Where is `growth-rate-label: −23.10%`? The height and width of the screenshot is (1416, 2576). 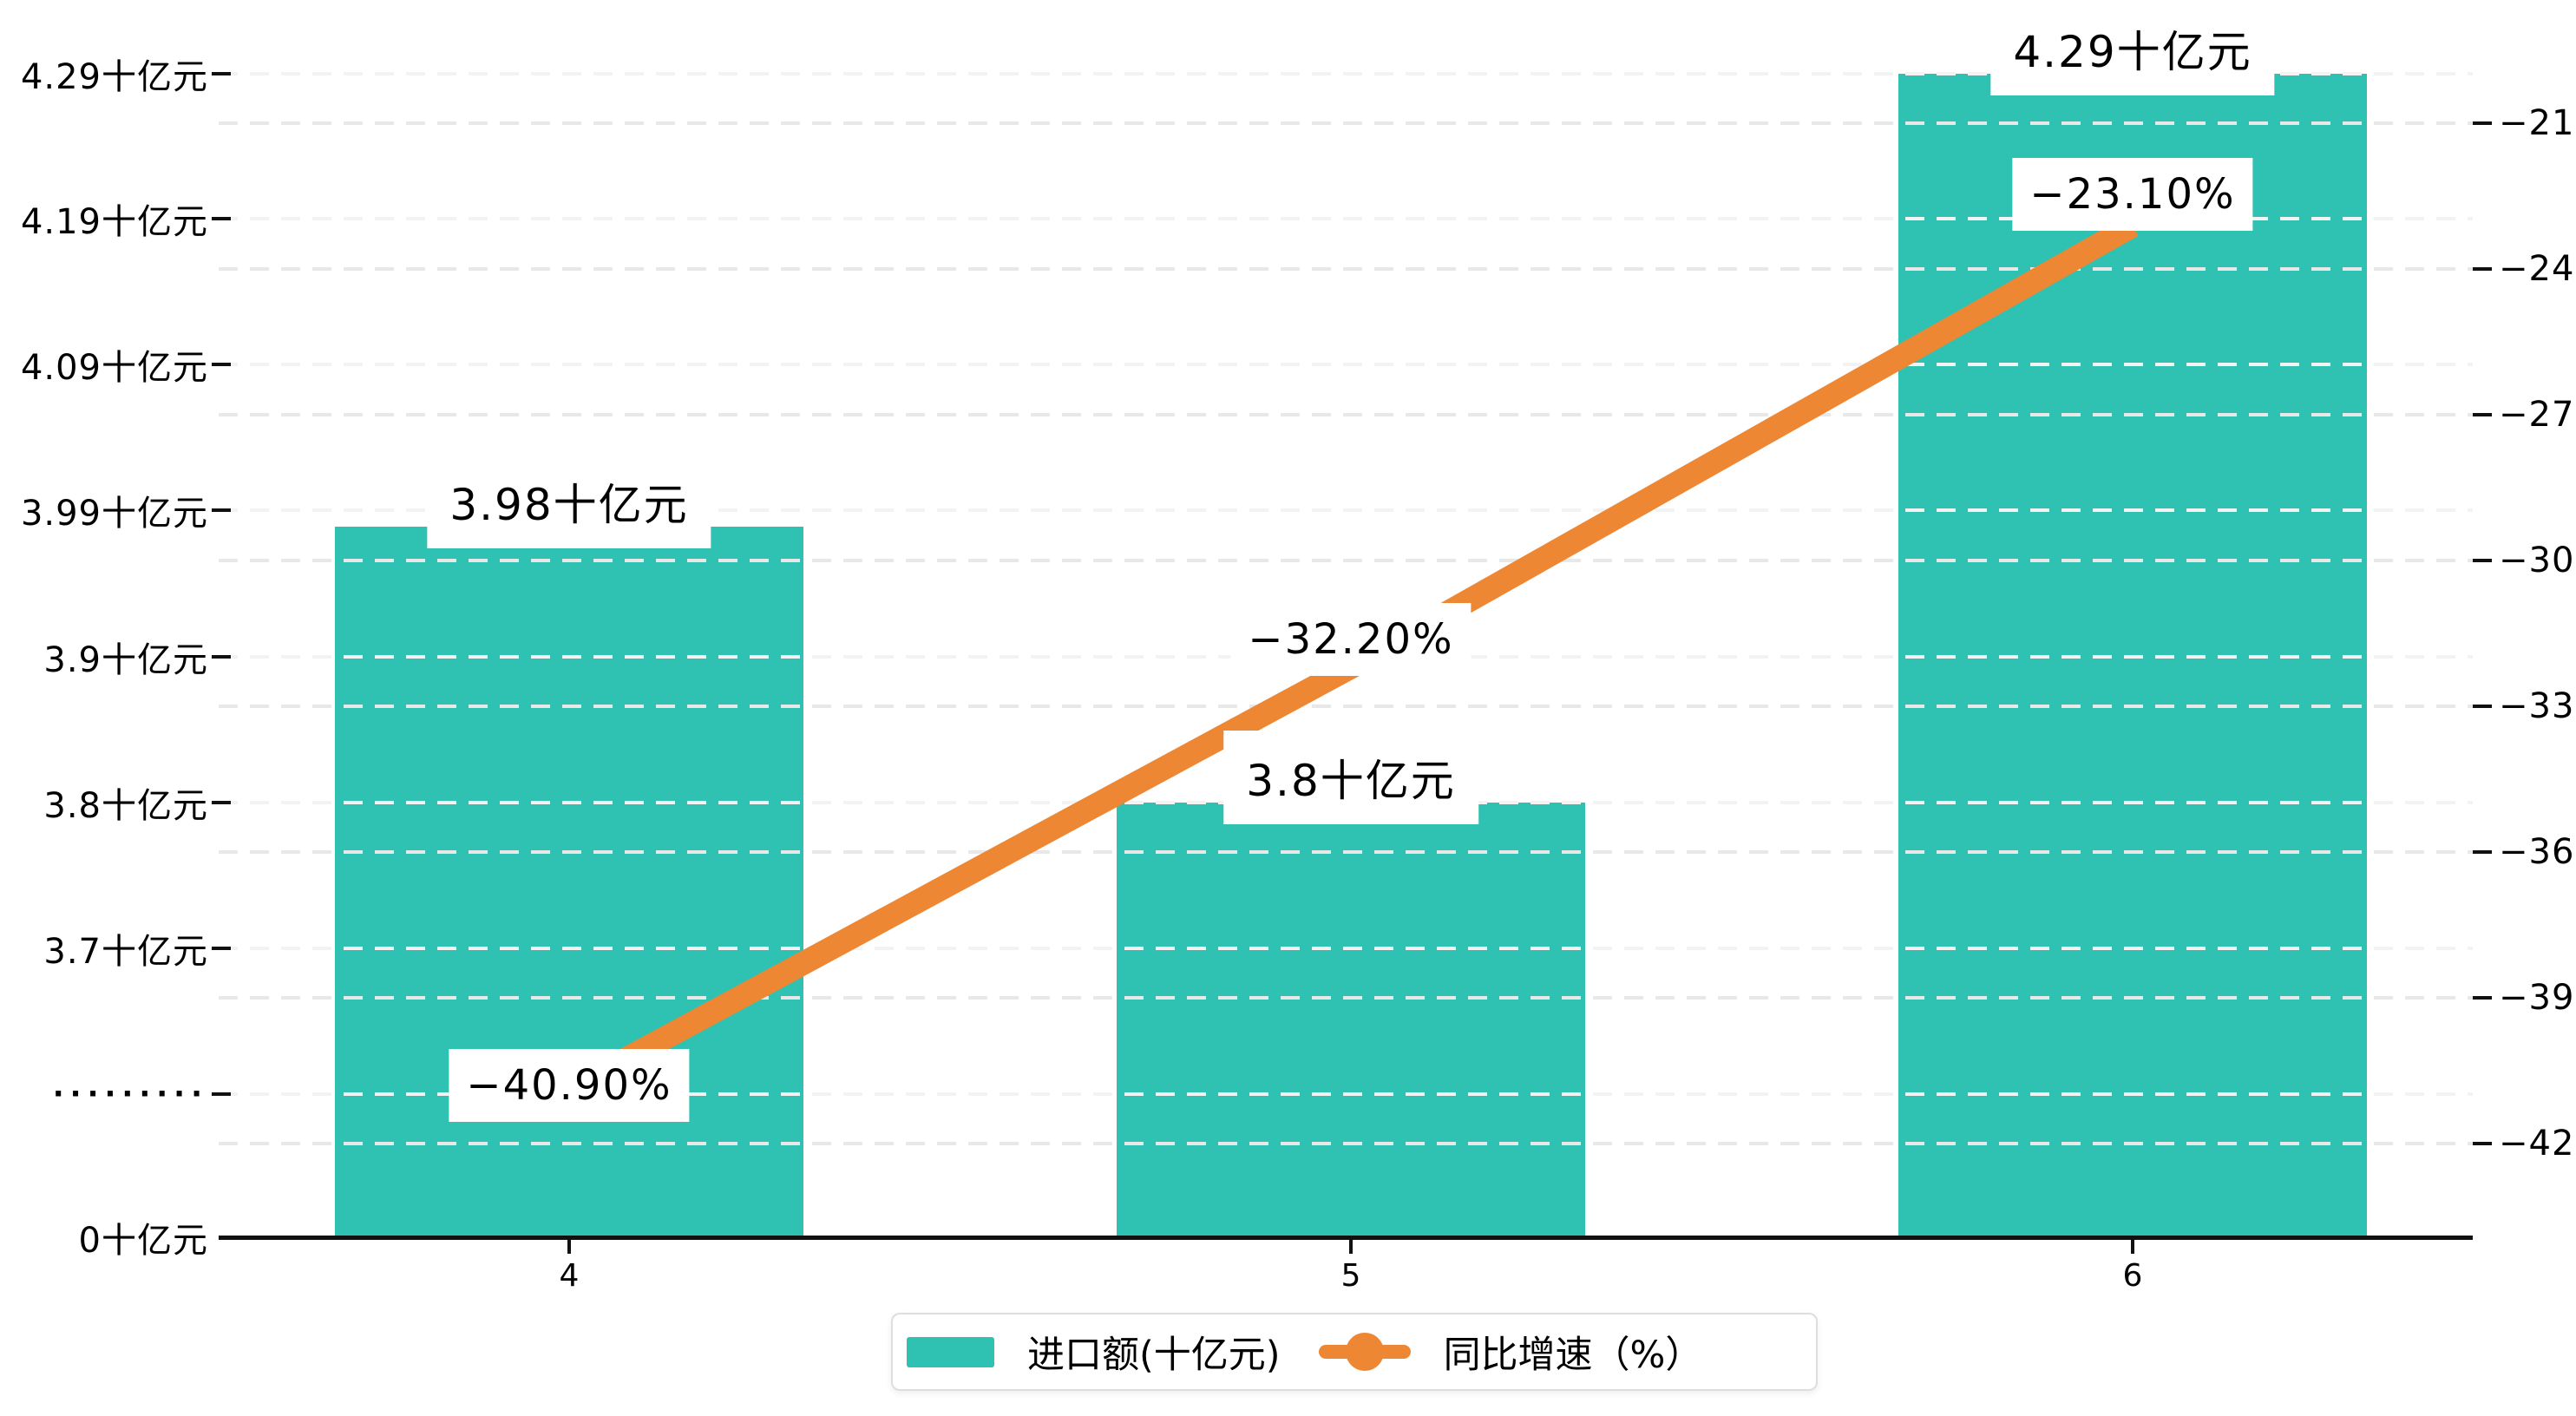 growth-rate-label: −23.10% is located at coordinates (2132, 194).